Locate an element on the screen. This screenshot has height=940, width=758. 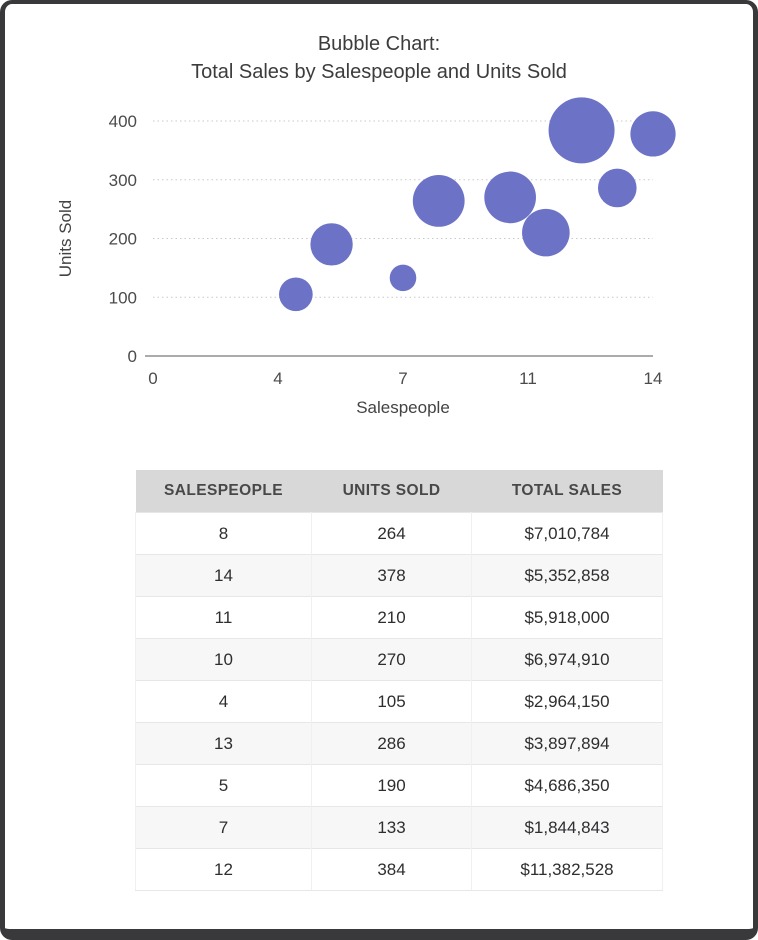
table-row: 5 190 $4,686,350 is located at coordinates (399, 785).